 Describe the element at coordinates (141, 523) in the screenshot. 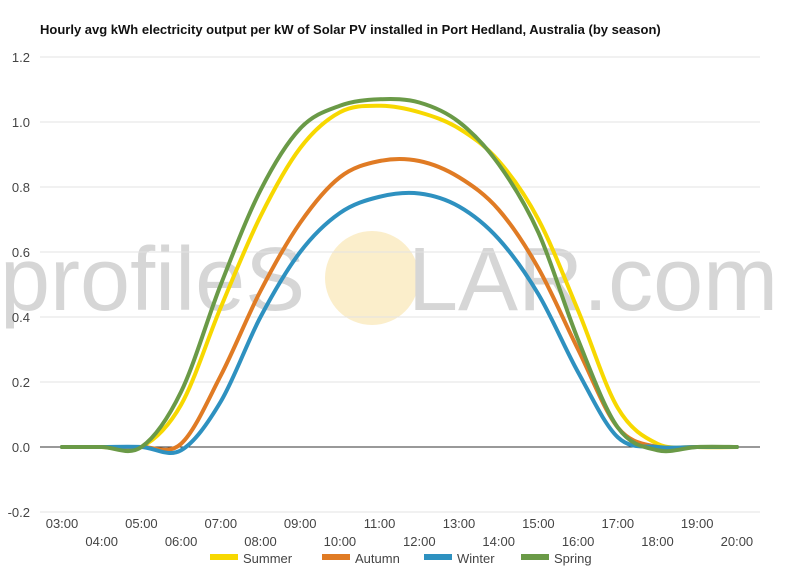

I see `x-tick-label: 05:00` at that location.